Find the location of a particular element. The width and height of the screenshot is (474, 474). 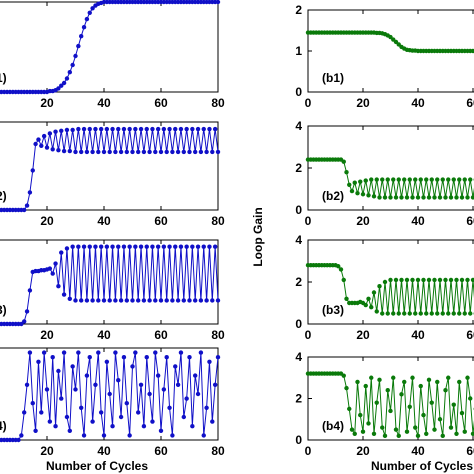

x-tick-label: 20 is located at coordinates (47, 221).